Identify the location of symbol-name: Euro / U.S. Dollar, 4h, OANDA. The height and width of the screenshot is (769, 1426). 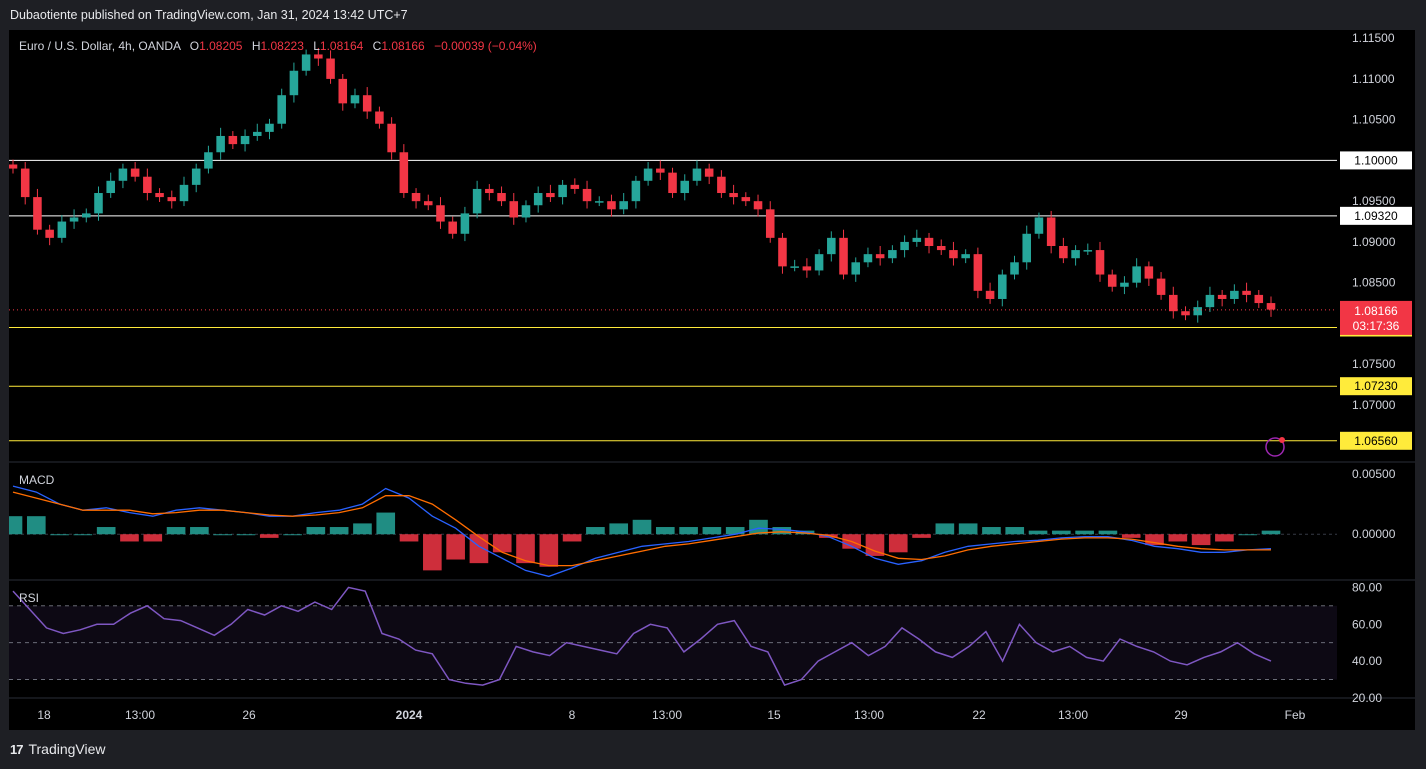
(100, 46).